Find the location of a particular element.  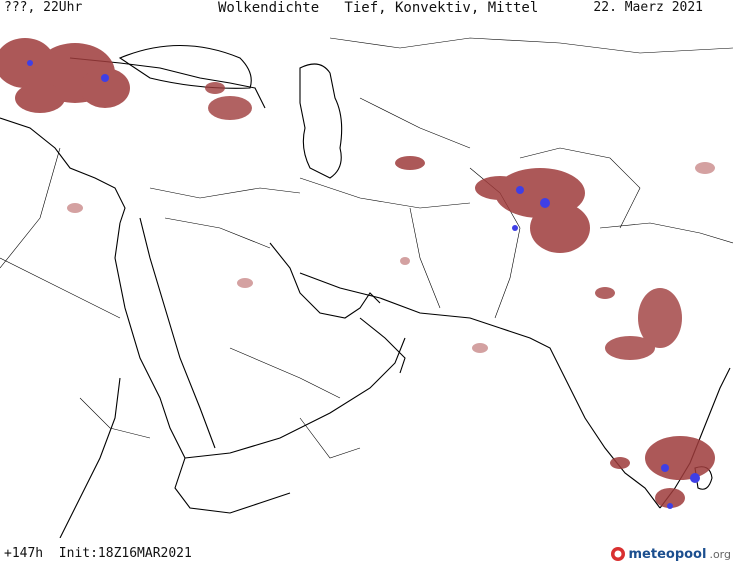

persian-gulf is located at coordinates (325, 280).